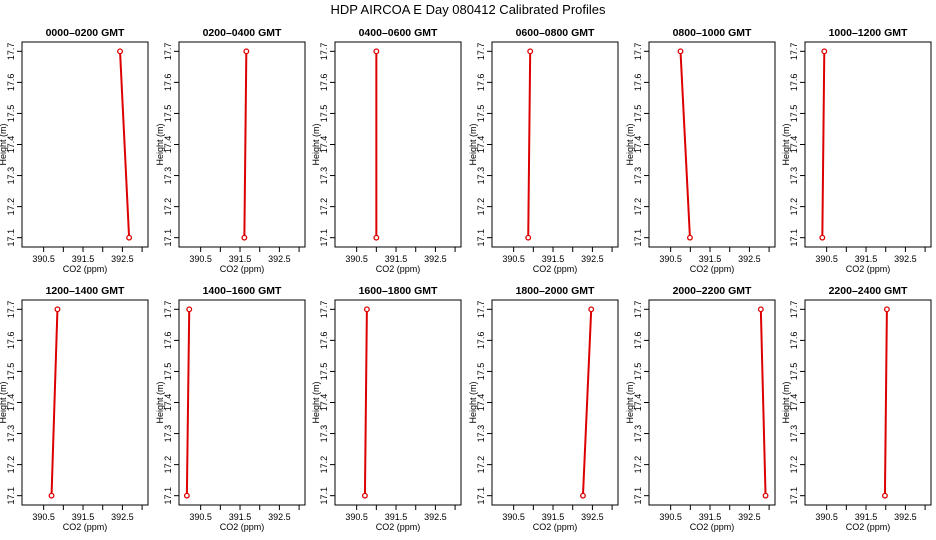 The image size is (936, 540). What do you see at coordinates (398, 291) in the screenshot?
I see `panel-title: 1600–1800 GMT` at bounding box center [398, 291].